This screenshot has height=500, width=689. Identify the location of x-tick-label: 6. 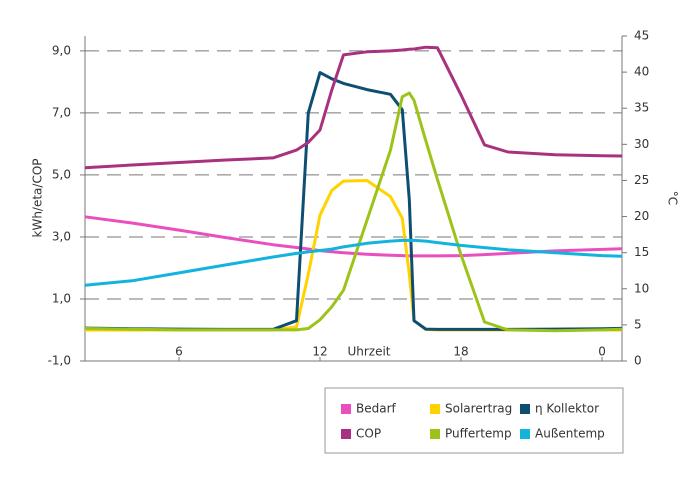
(179, 352).